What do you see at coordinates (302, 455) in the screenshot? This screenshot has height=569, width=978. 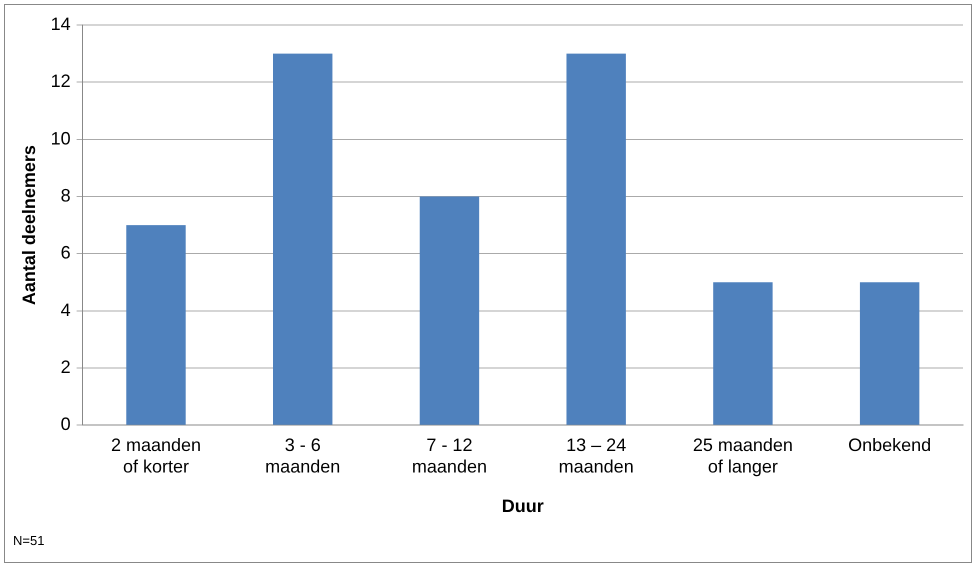 I see `x-tick-label: 3 - 6 maanden` at bounding box center [302, 455].